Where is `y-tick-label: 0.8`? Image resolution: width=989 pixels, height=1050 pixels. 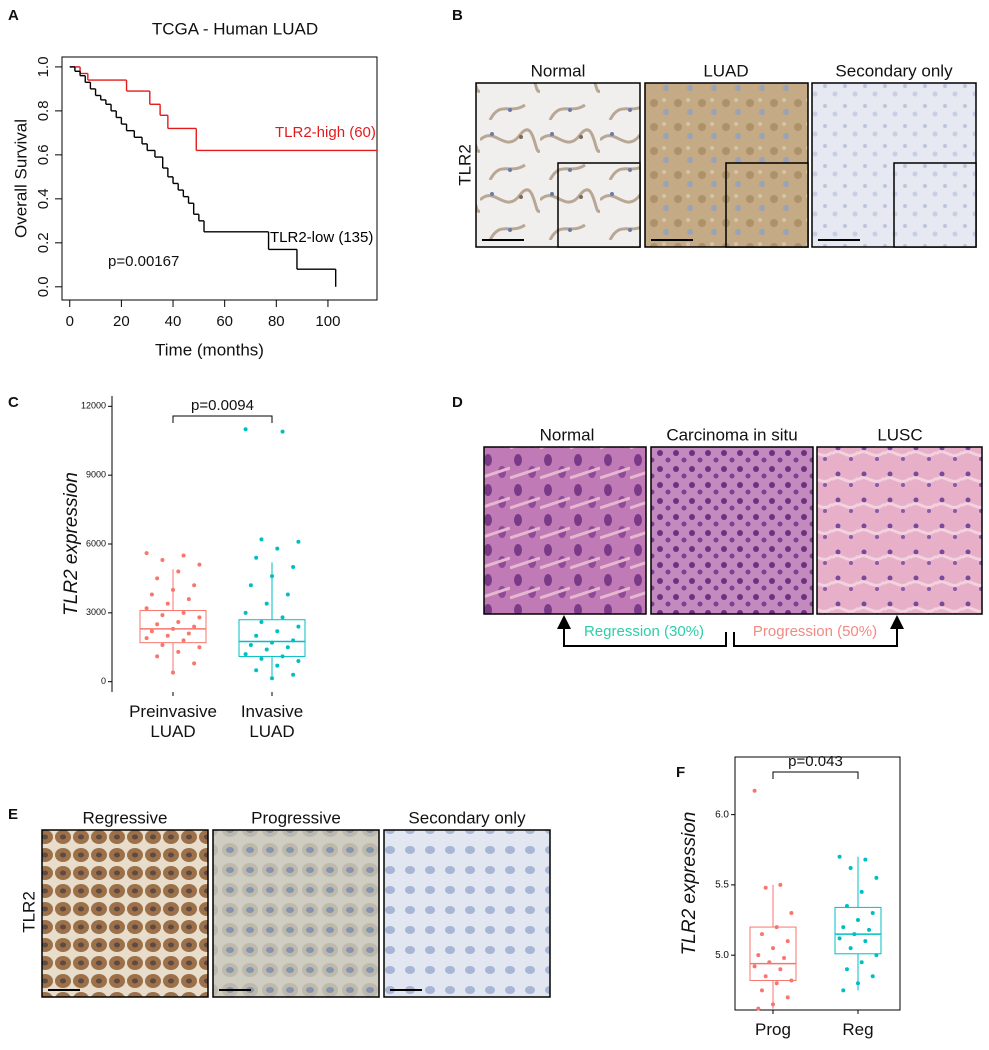
y-tick-label: 0.8 is located at coordinates (43, 110).